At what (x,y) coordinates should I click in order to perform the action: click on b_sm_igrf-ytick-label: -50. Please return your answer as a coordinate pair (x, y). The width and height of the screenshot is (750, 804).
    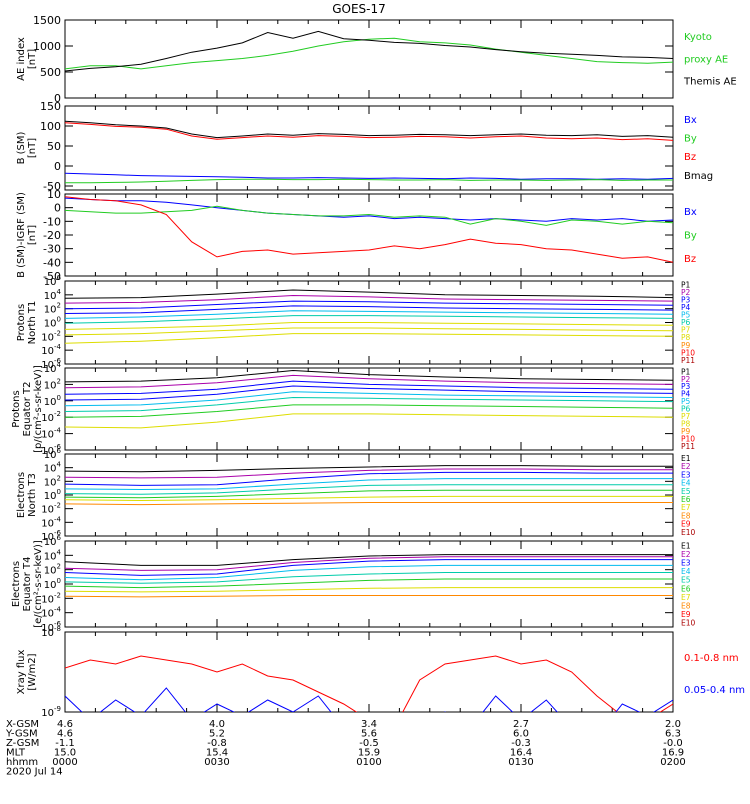
    Looking at the image, I should click on (52, 276).